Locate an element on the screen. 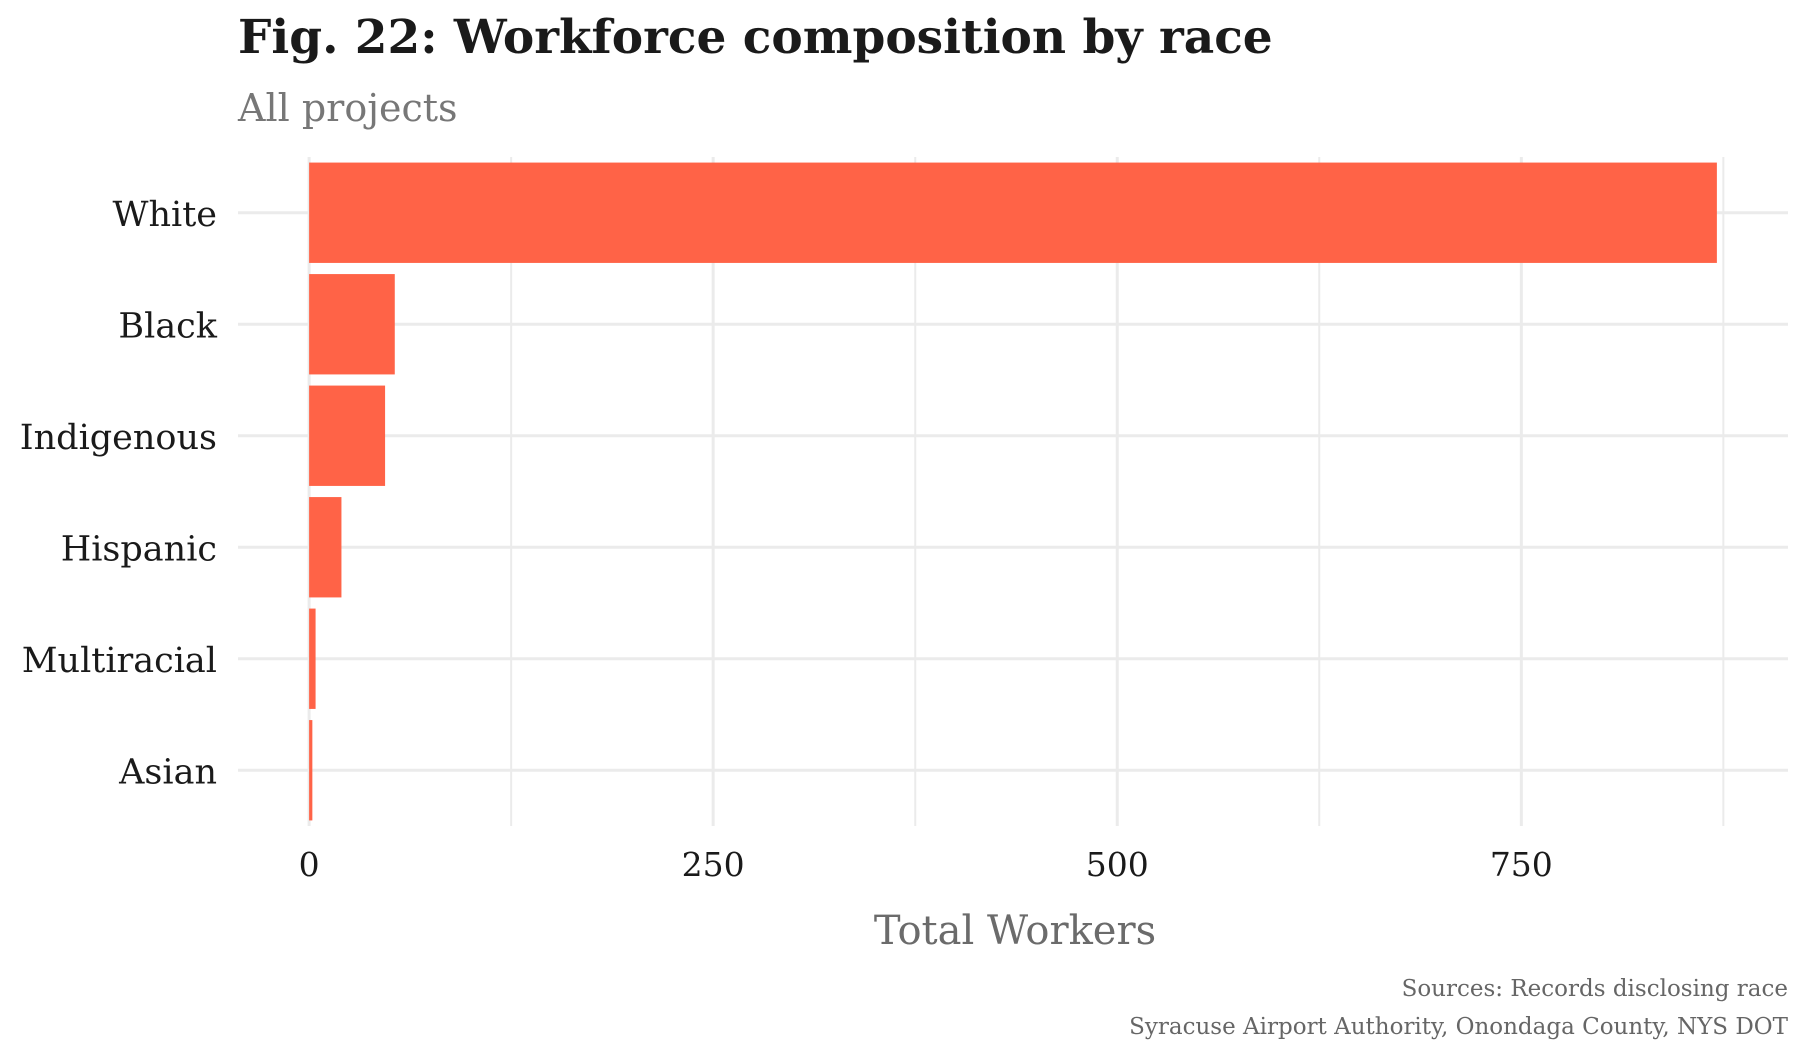 This screenshot has width=1800, height=1050. x-tick-labels: 0 250 500 750 is located at coordinates (926, 864).